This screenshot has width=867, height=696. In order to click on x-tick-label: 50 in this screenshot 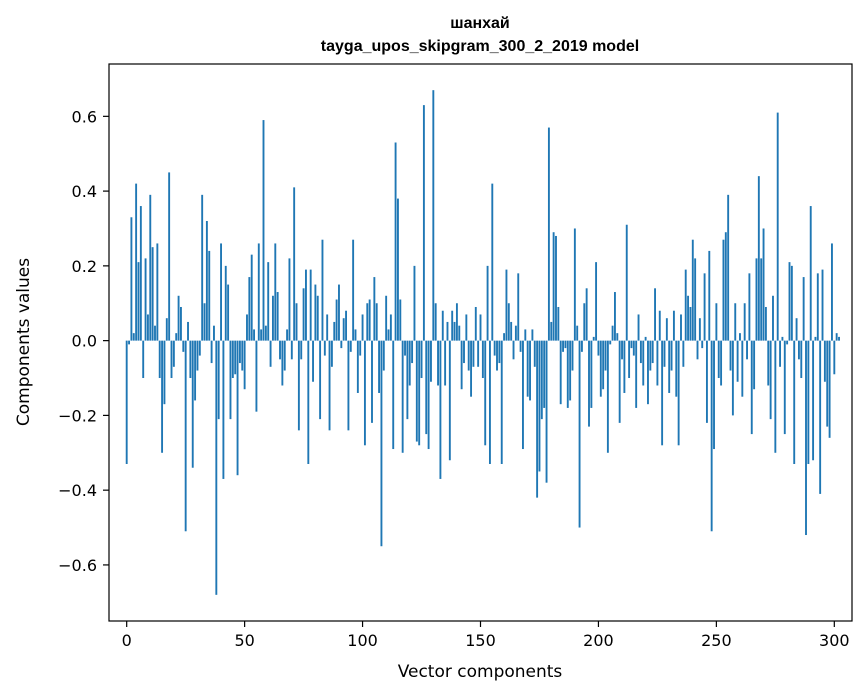, I will do `click(244, 640)`.